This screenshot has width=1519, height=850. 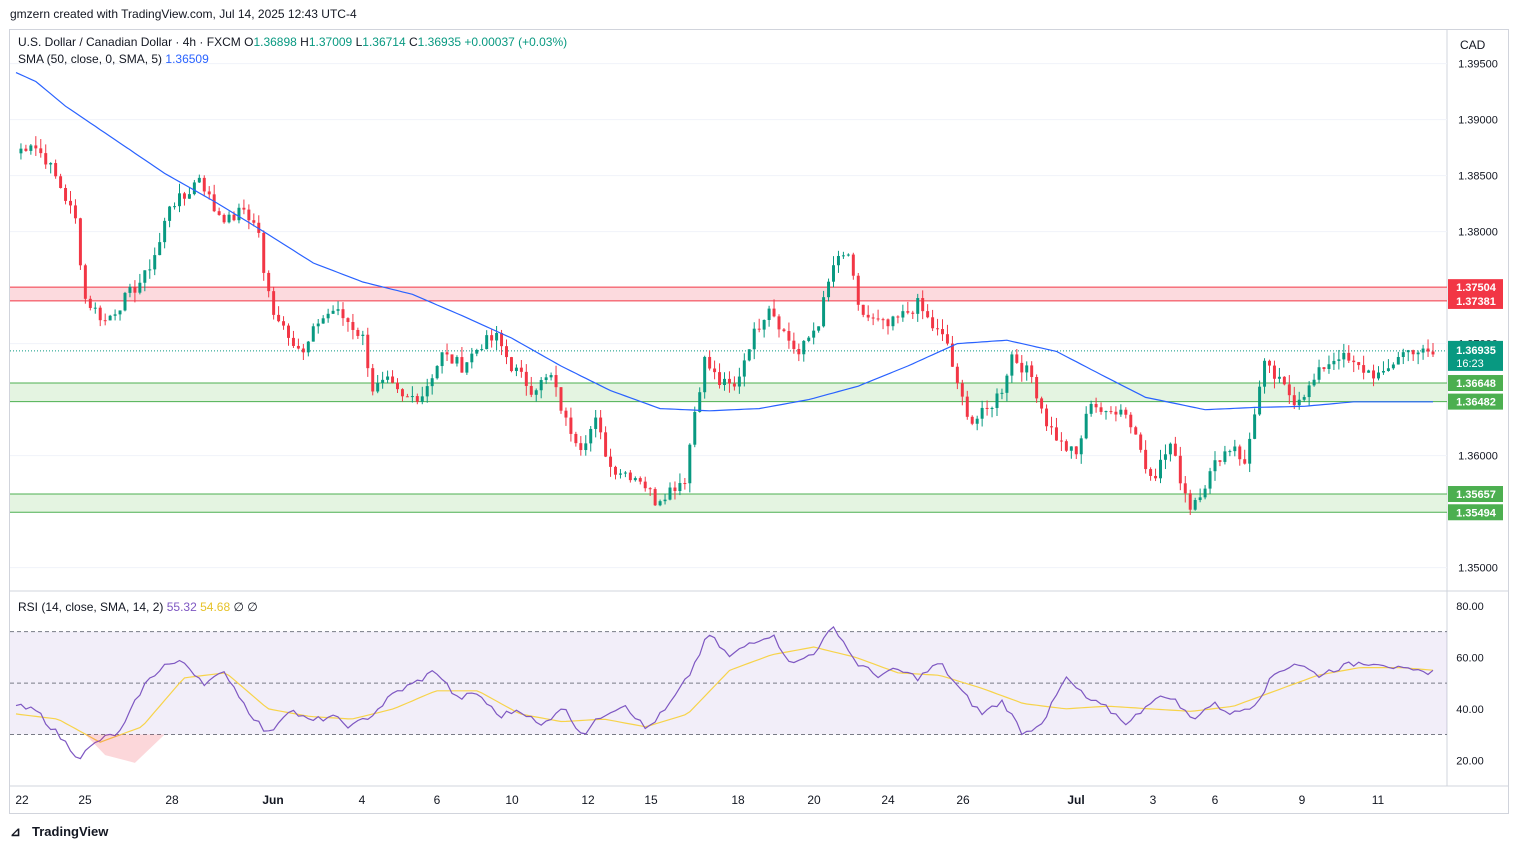 I want to click on rsi-label: RSI (14, close, SMA, 14, 2), so click(x=91, y=607).